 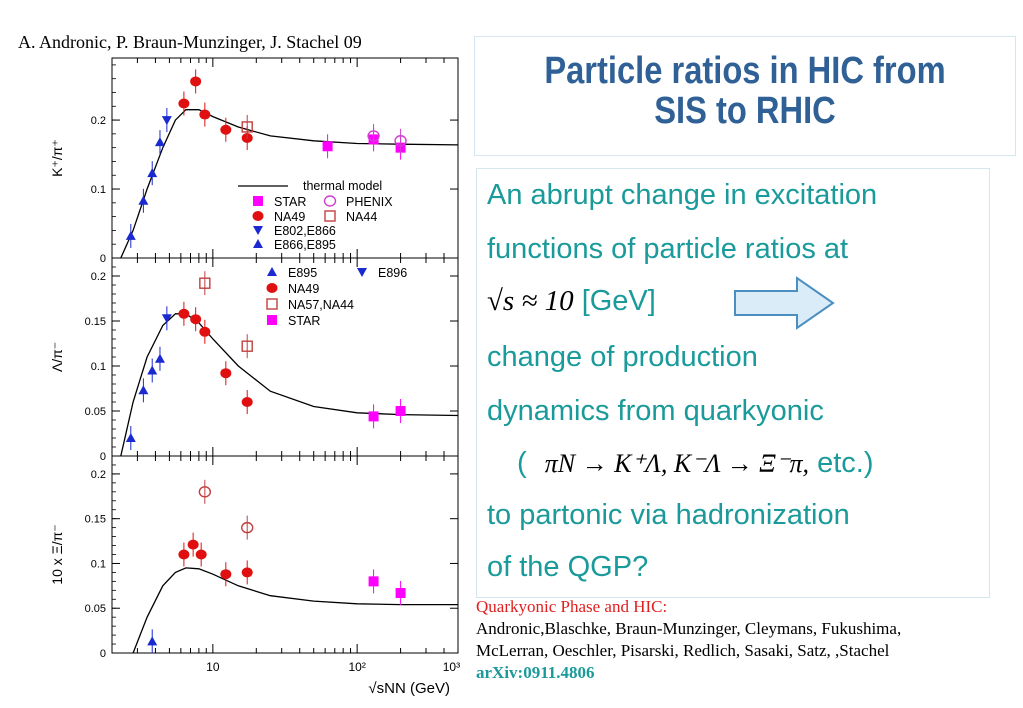 What do you see at coordinates (57, 554) in the screenshot?
I see `y-axis-label: 10 x Ξ/π⁻` at bounding box center [57, 554].